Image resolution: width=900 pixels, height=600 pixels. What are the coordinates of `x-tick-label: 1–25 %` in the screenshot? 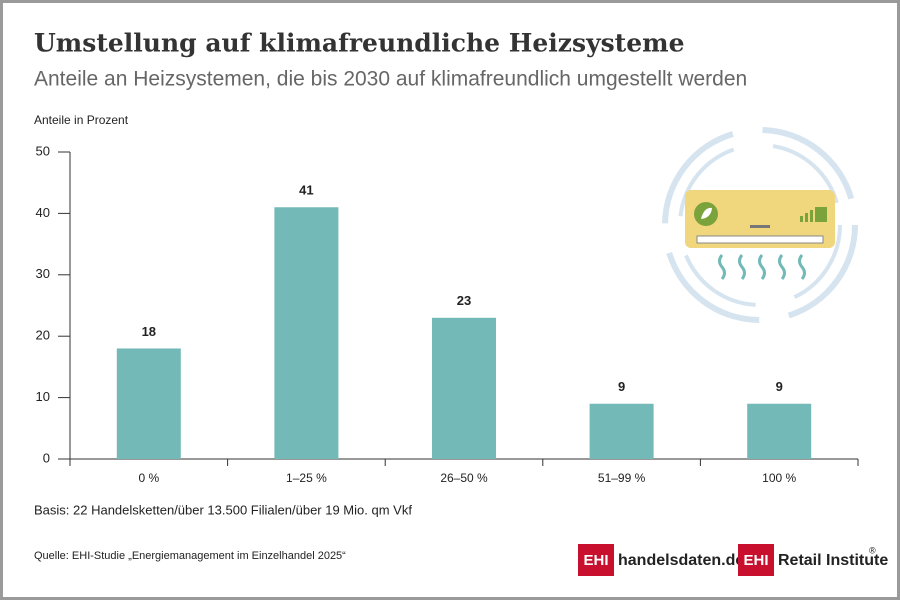 It's located at (306, 478).